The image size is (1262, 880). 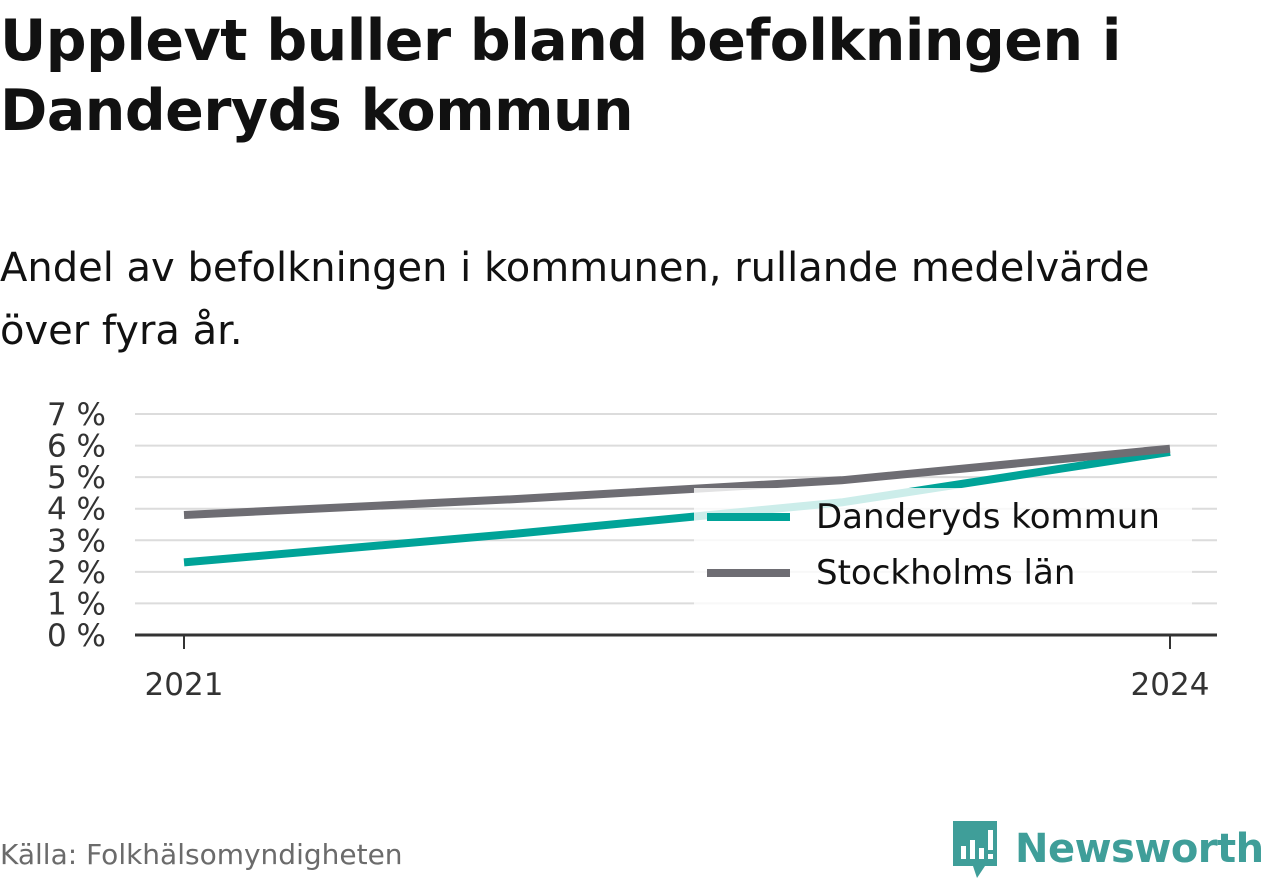 I want to click on legend-label: Stockholms län, so click(x=945, y=573).